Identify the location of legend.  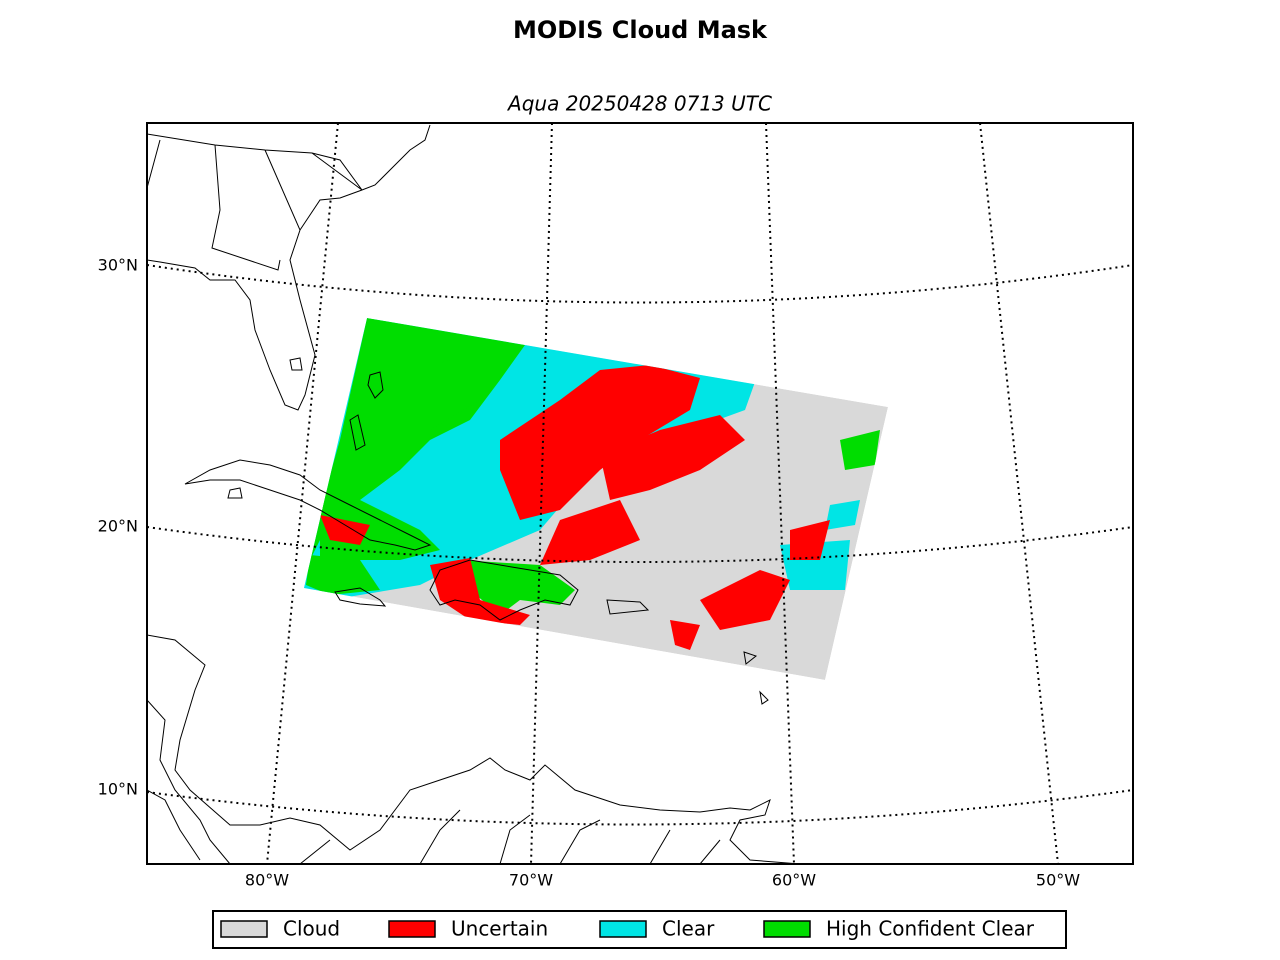
(639, 929).